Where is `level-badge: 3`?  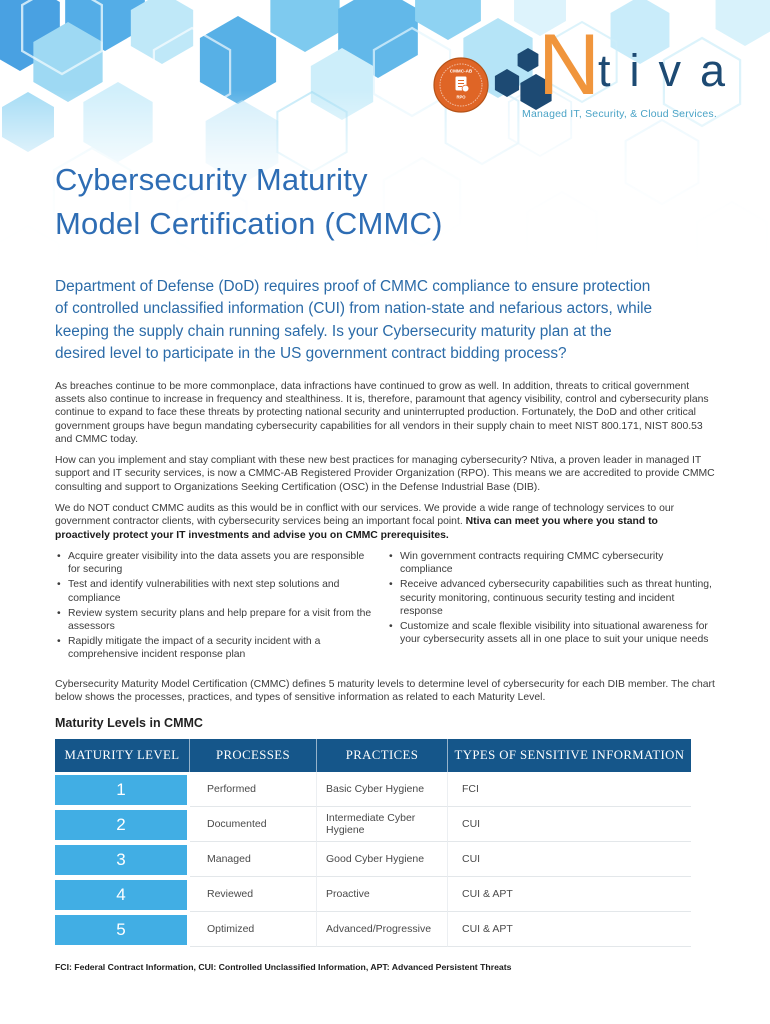
level-badge: 3 is located at coordinates (121, 859).